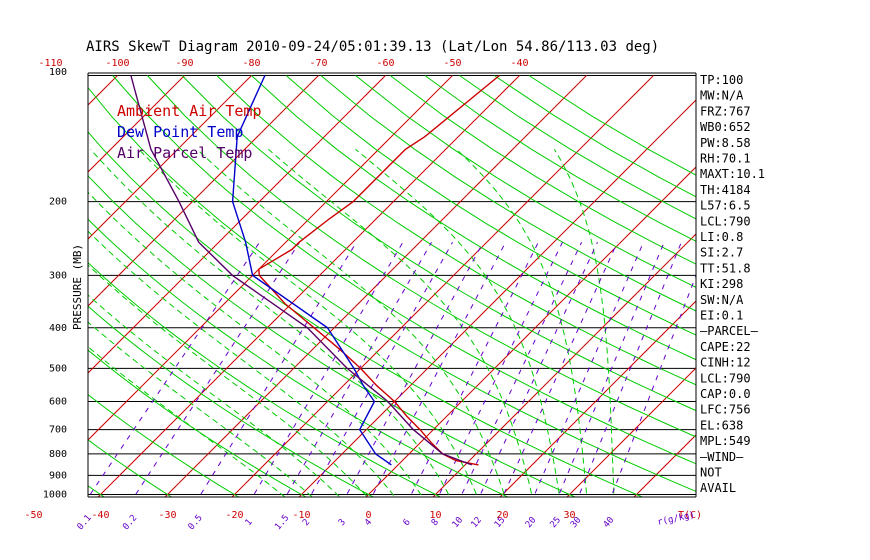 Image resolution: width=870 pixels, height=560 pixels. I want to click on mixing-ratio-label-6: 6, so click(407, 522).